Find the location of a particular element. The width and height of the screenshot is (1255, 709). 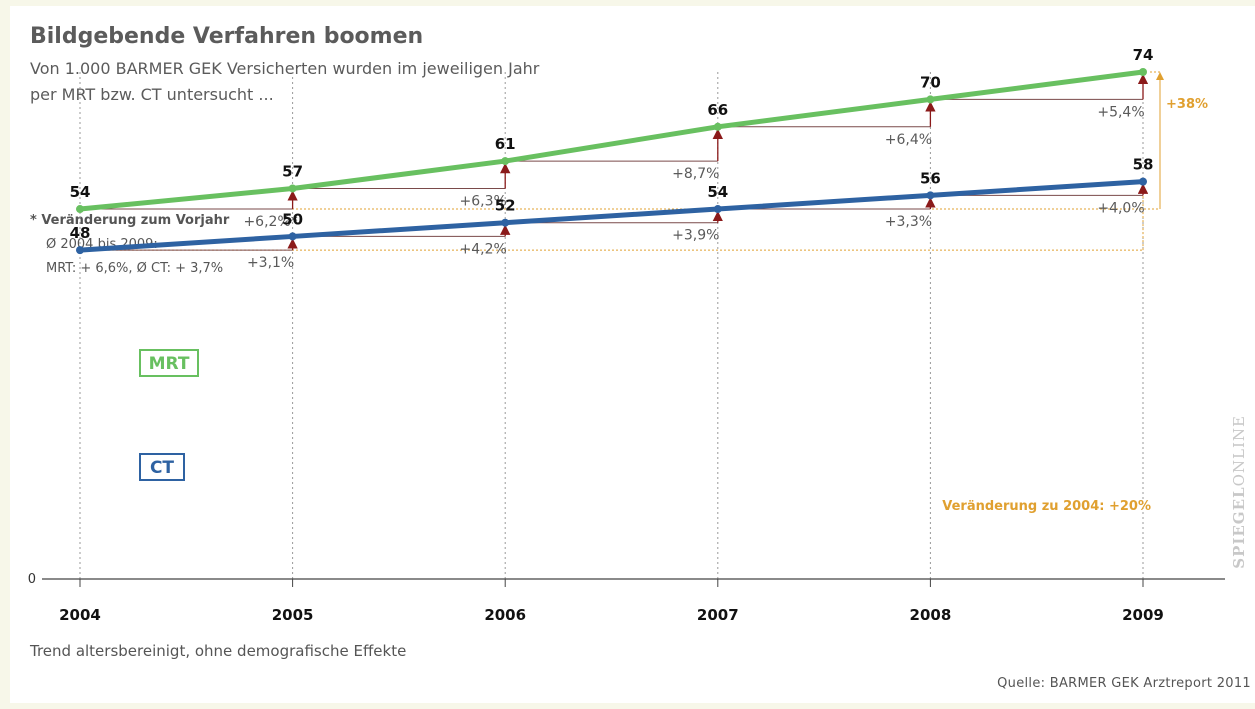

mrt-point-2007 is located at coordinates (717, 126).